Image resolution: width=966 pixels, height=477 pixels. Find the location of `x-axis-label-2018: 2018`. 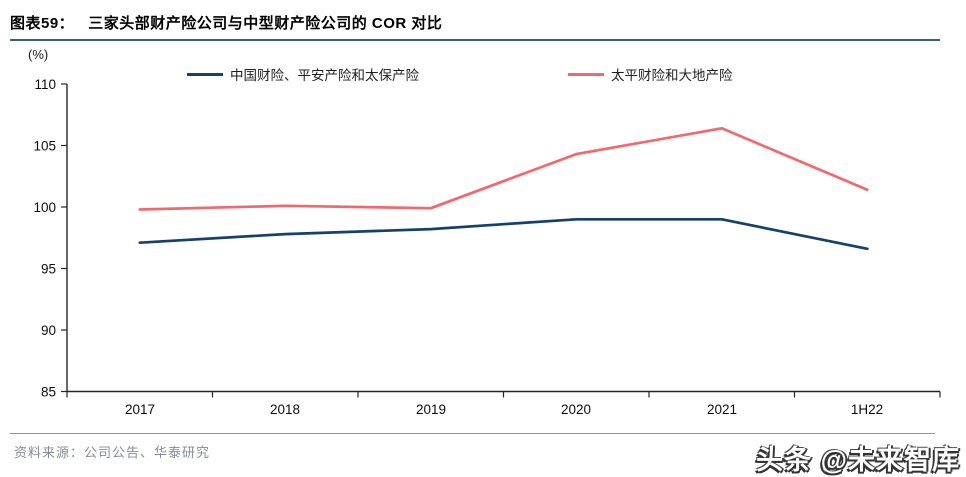

x-axis-label-2018: 2018 is located at coordinates (285, 409).